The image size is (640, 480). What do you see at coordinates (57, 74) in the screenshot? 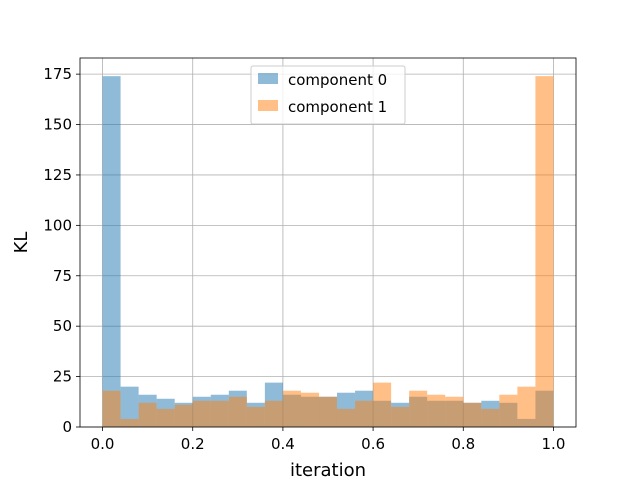
I see `y-tick-label: 175` at bounding box center [57, 74].